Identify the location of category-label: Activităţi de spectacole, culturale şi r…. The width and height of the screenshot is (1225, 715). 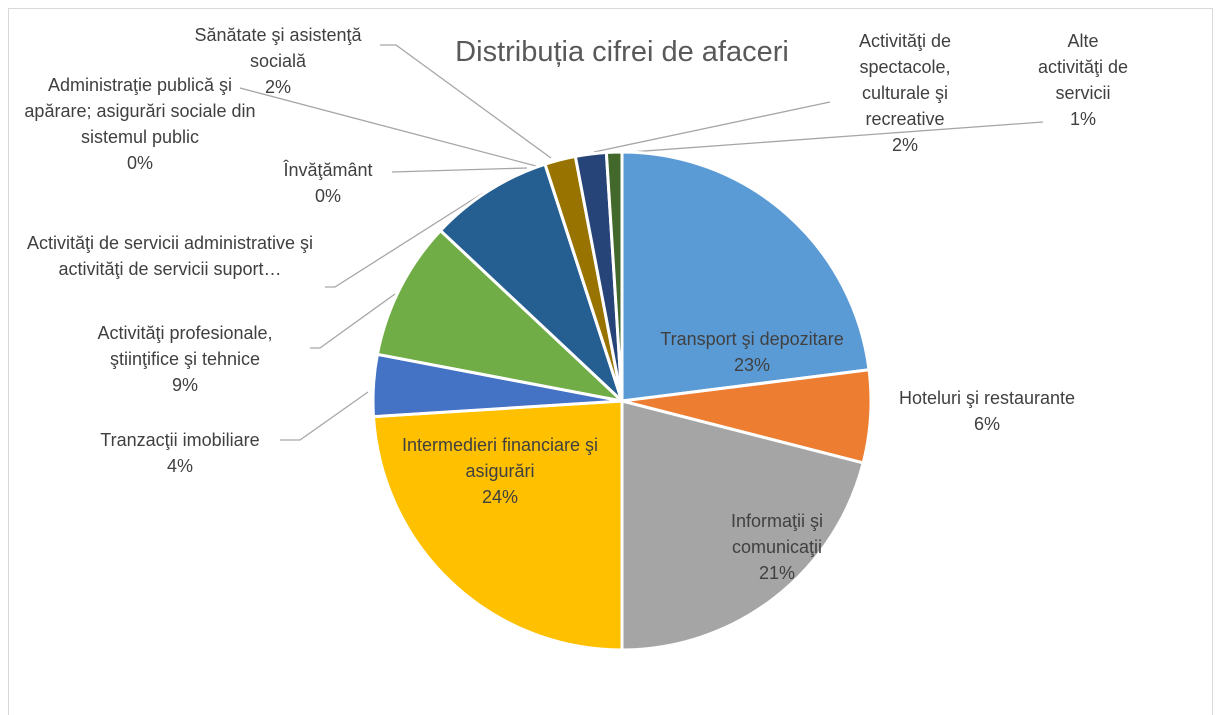
(905, 80).